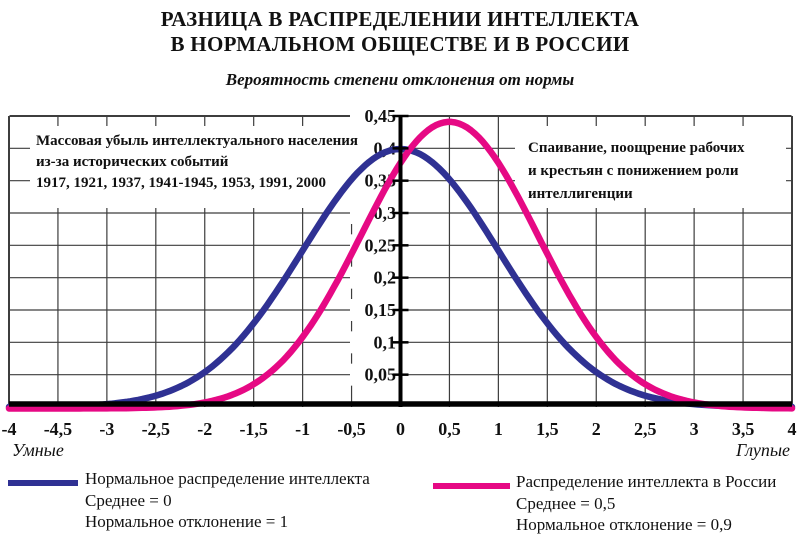 The image size is (800, 539). I want to click on legend-normal-stddev: Нормальное отклонение = 1, so click(187, 521).